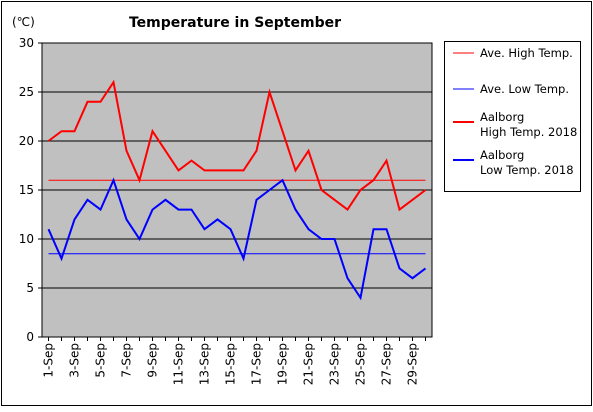 The width and height of the screenshot is (593, 412). I want to click on legend-label: Ave. Low Temp., so click(524, 89).